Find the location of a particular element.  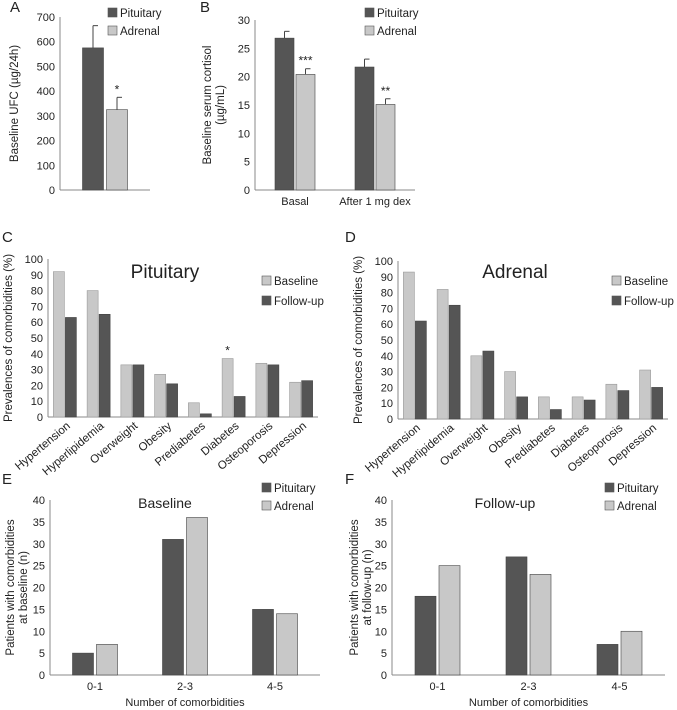

y-tick-label: 500 is located at coordinates (46, 67).